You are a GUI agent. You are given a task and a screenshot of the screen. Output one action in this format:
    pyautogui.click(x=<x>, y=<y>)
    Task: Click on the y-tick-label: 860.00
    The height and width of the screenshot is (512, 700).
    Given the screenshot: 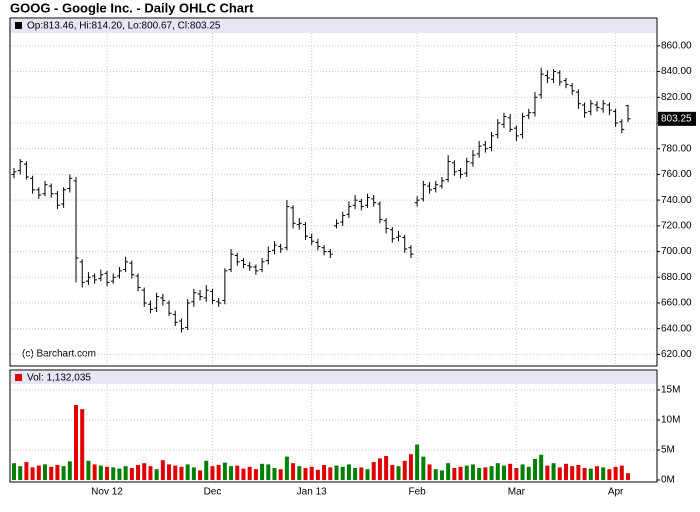 What is the action you would take?
    pyautogui.click(x=676, y=45)
    